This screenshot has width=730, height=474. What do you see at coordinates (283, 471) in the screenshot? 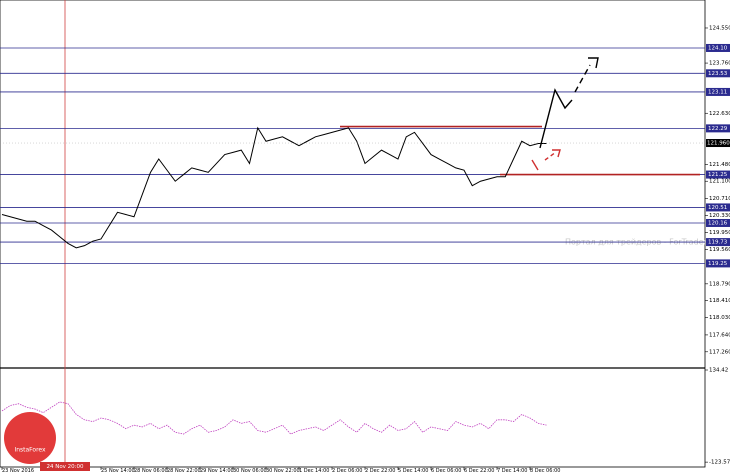
I see `x-tick-label: 30 Nov 22:00` at bounding box center [283, 471].